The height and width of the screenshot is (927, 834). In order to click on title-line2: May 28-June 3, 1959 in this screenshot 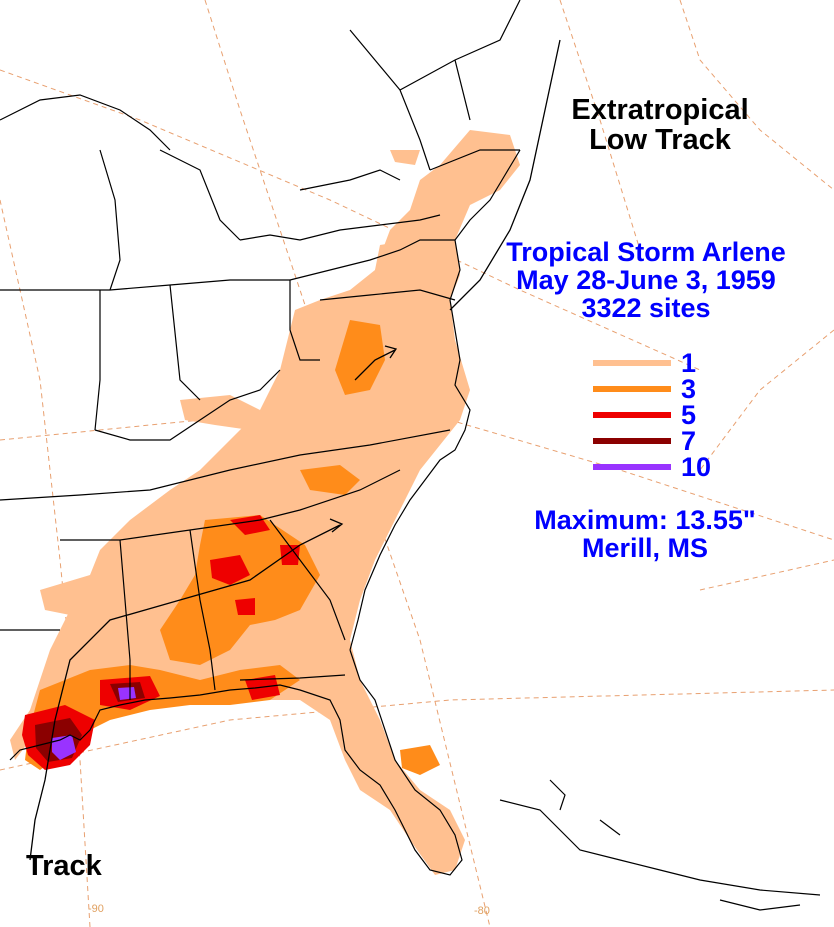, I will do `click(646, 280)`.